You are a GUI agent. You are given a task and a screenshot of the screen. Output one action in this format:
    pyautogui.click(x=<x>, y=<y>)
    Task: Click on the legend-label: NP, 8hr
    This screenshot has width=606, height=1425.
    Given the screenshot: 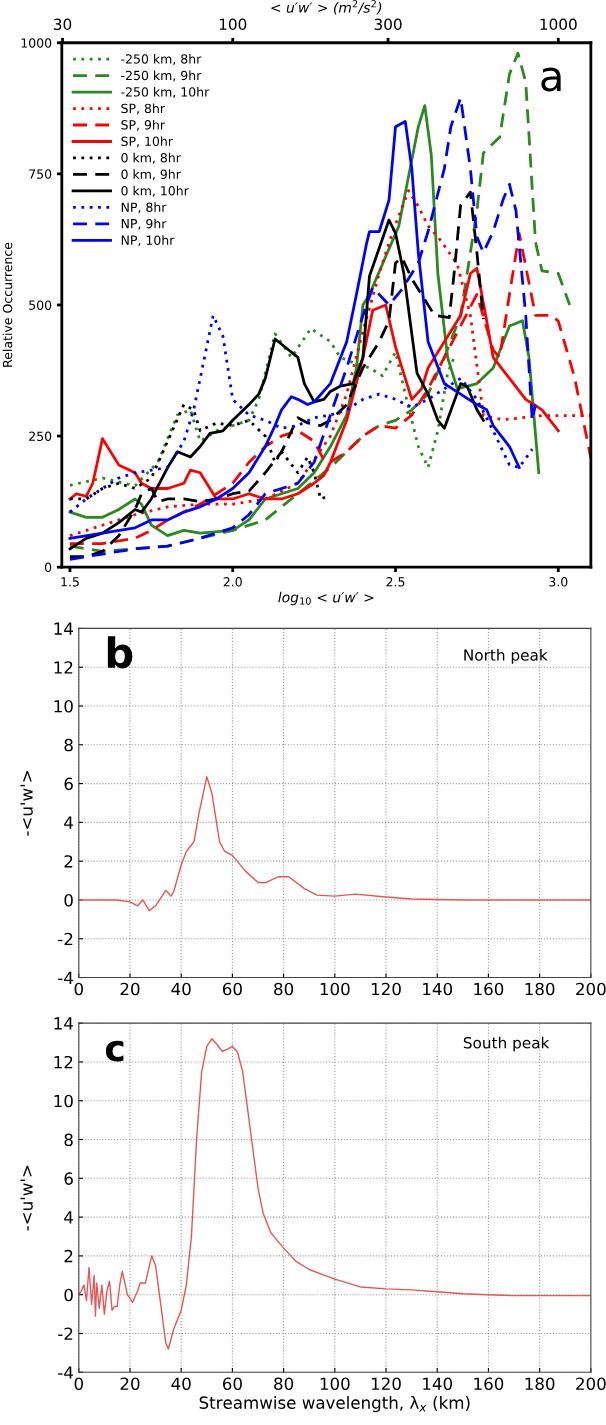 What is the action you would take?
    pyautogui.click(x=144, y=208)
    